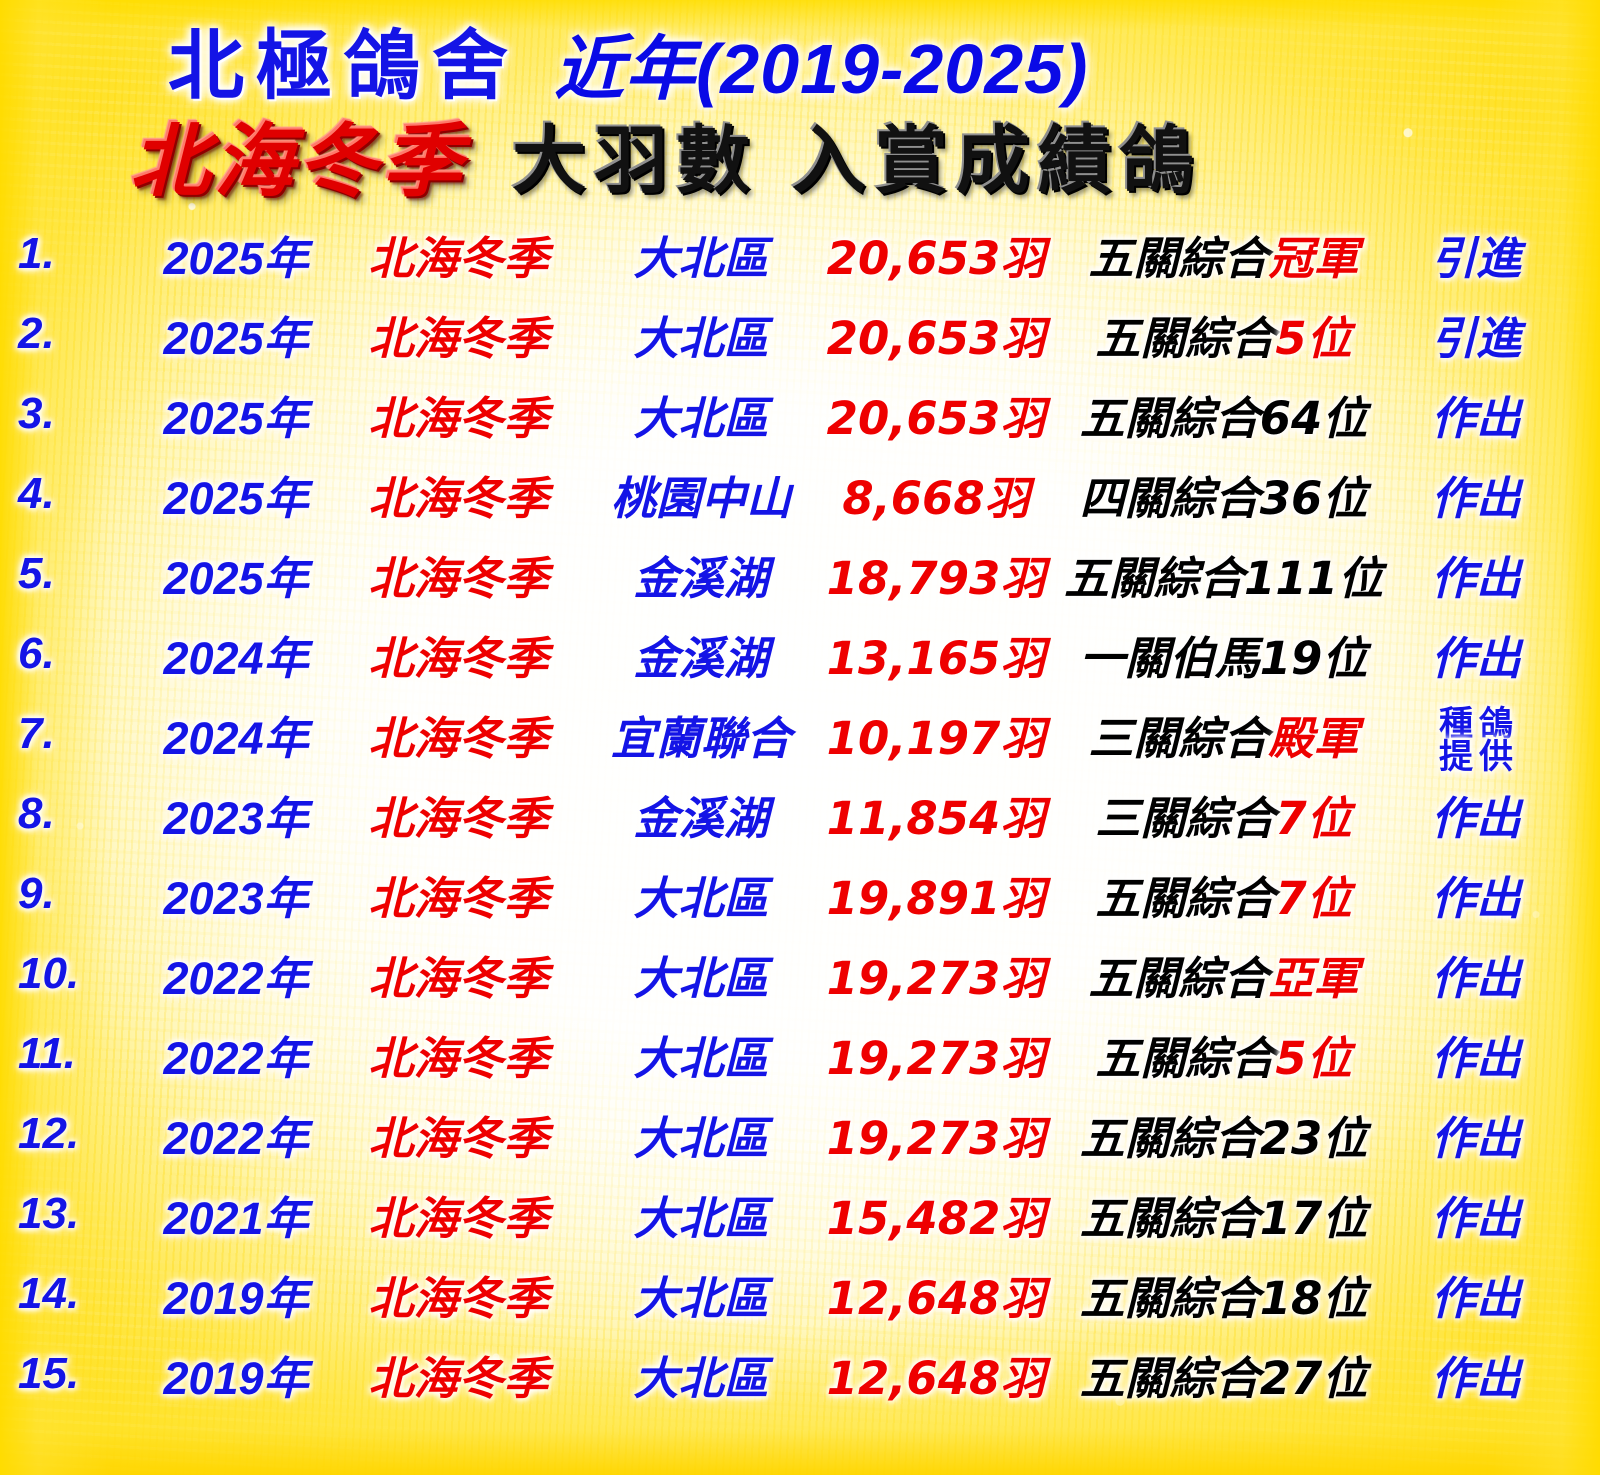 This screenshot has height=1475, width=1600. What do you see at coordinates (1223, 578) in the screenshot?
I see `rank-prefix: 五關綜合111位` at bounding box center [1223, 578].